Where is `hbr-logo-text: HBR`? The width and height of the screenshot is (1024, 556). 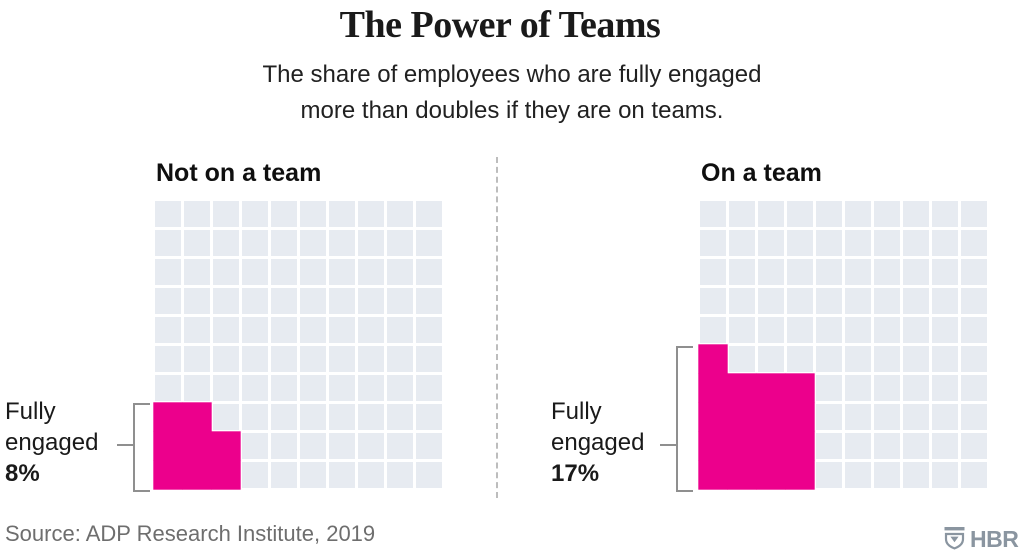 hbr-logo-text: HBR is located at coordinates (994, 538).